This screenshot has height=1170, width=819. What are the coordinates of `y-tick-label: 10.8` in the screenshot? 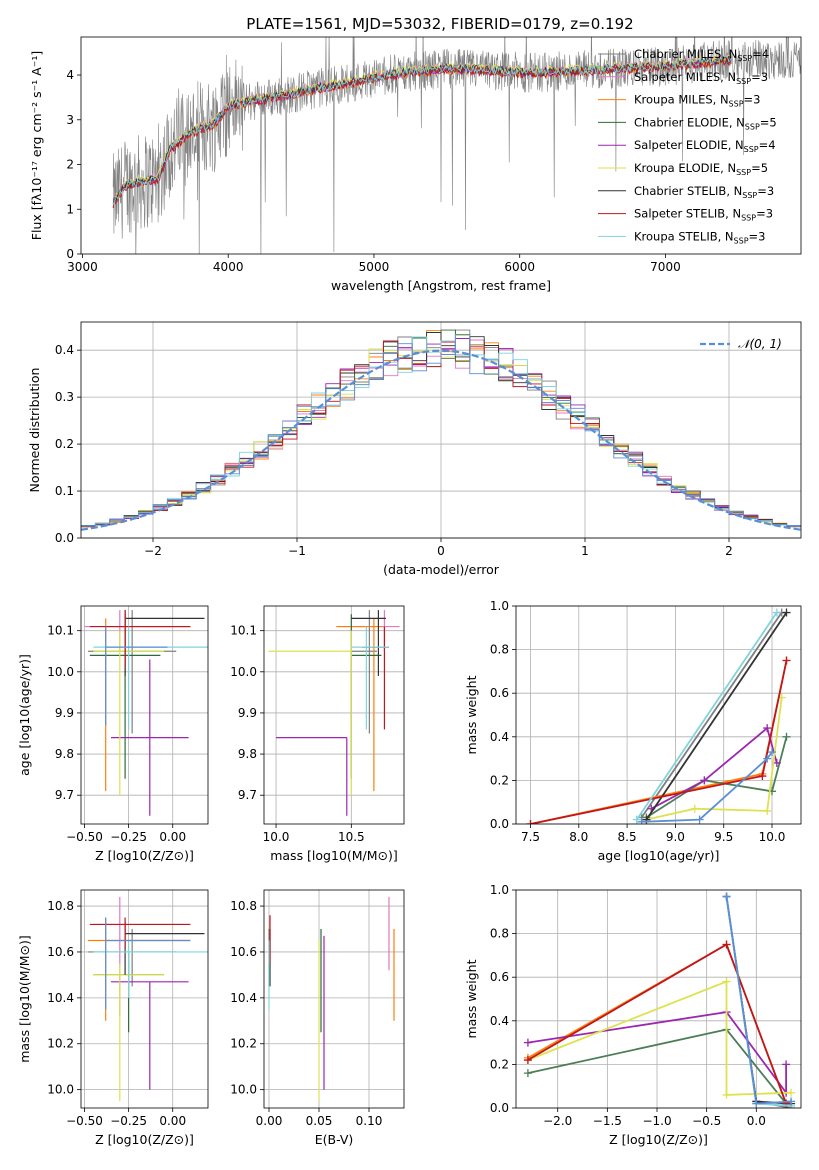 It's located at (243, 906).